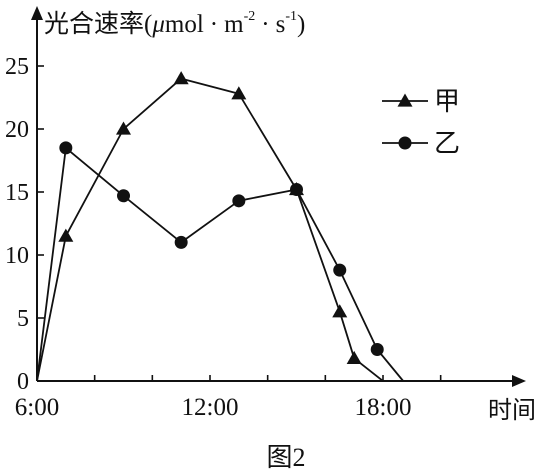 This screenshot has height=472, width=544. Describe the element at coordinates (17, 67) in the screenshot. I see `y-tick-label: 25` at that location.